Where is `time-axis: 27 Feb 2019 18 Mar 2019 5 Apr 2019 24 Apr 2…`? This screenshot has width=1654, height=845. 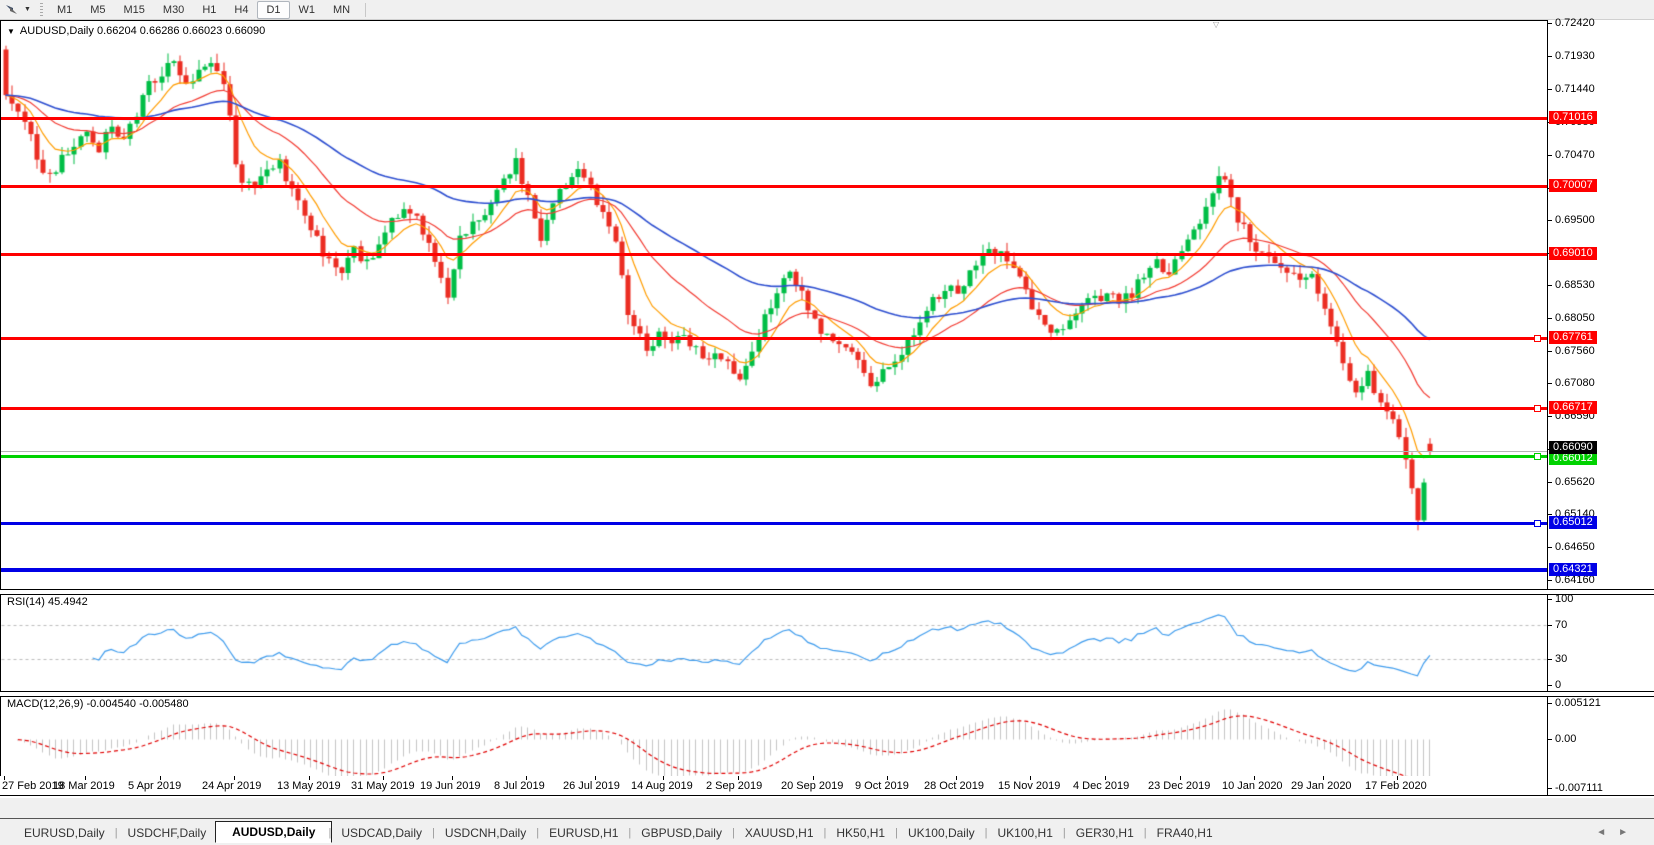
time-axis: 27 Feb 2019 18 Mar 2019 5 Apr 2019 24 Apr 2… is located at coordinates (827, 787).